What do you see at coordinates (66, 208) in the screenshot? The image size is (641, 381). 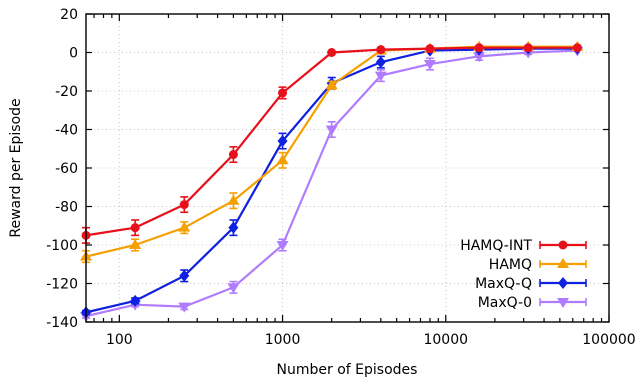 I see `y-tick-label: -80` at bounding box center [66, 208].